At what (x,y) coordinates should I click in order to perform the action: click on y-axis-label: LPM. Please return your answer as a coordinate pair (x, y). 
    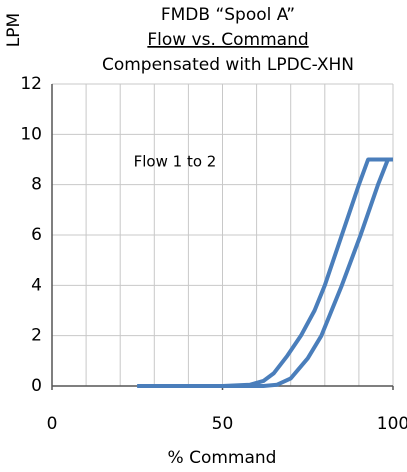
    Looking at the image, I should click on (14, 30).